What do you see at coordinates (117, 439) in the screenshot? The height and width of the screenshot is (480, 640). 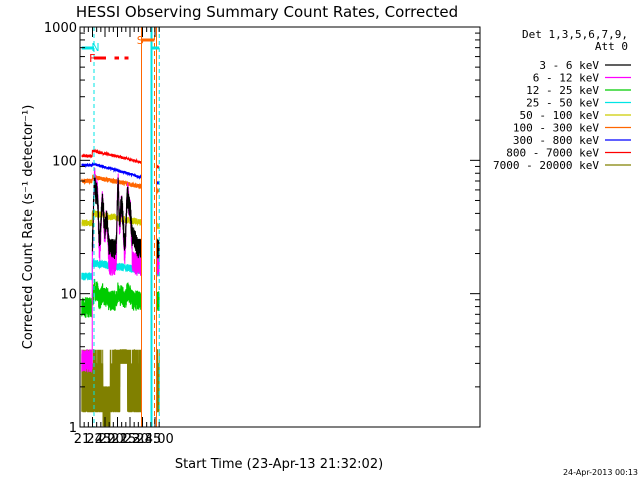 I see `x-tick-label: 22:15` at bounding box center [117, 439].